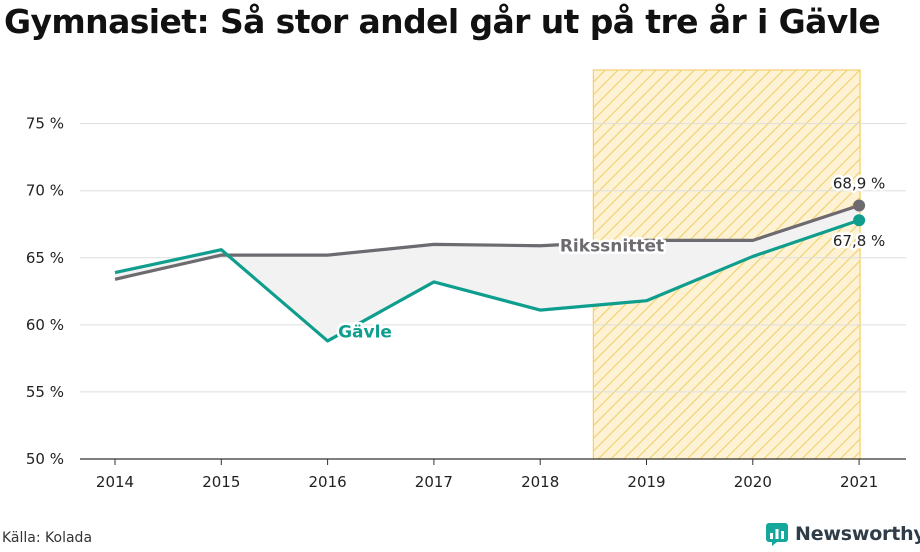 This screenshot has width=920, height=552. I want to click on series-label-gavle-halo: Gävle, so click(365, 333).